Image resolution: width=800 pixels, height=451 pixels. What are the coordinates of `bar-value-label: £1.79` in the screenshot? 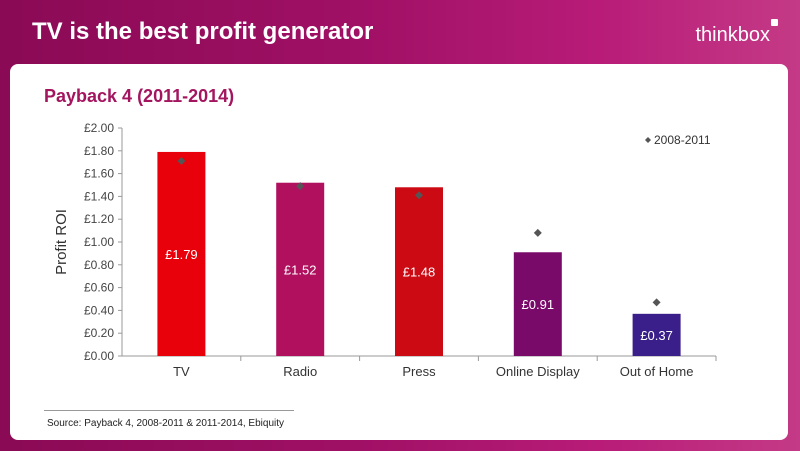 It's located at (181, 254).